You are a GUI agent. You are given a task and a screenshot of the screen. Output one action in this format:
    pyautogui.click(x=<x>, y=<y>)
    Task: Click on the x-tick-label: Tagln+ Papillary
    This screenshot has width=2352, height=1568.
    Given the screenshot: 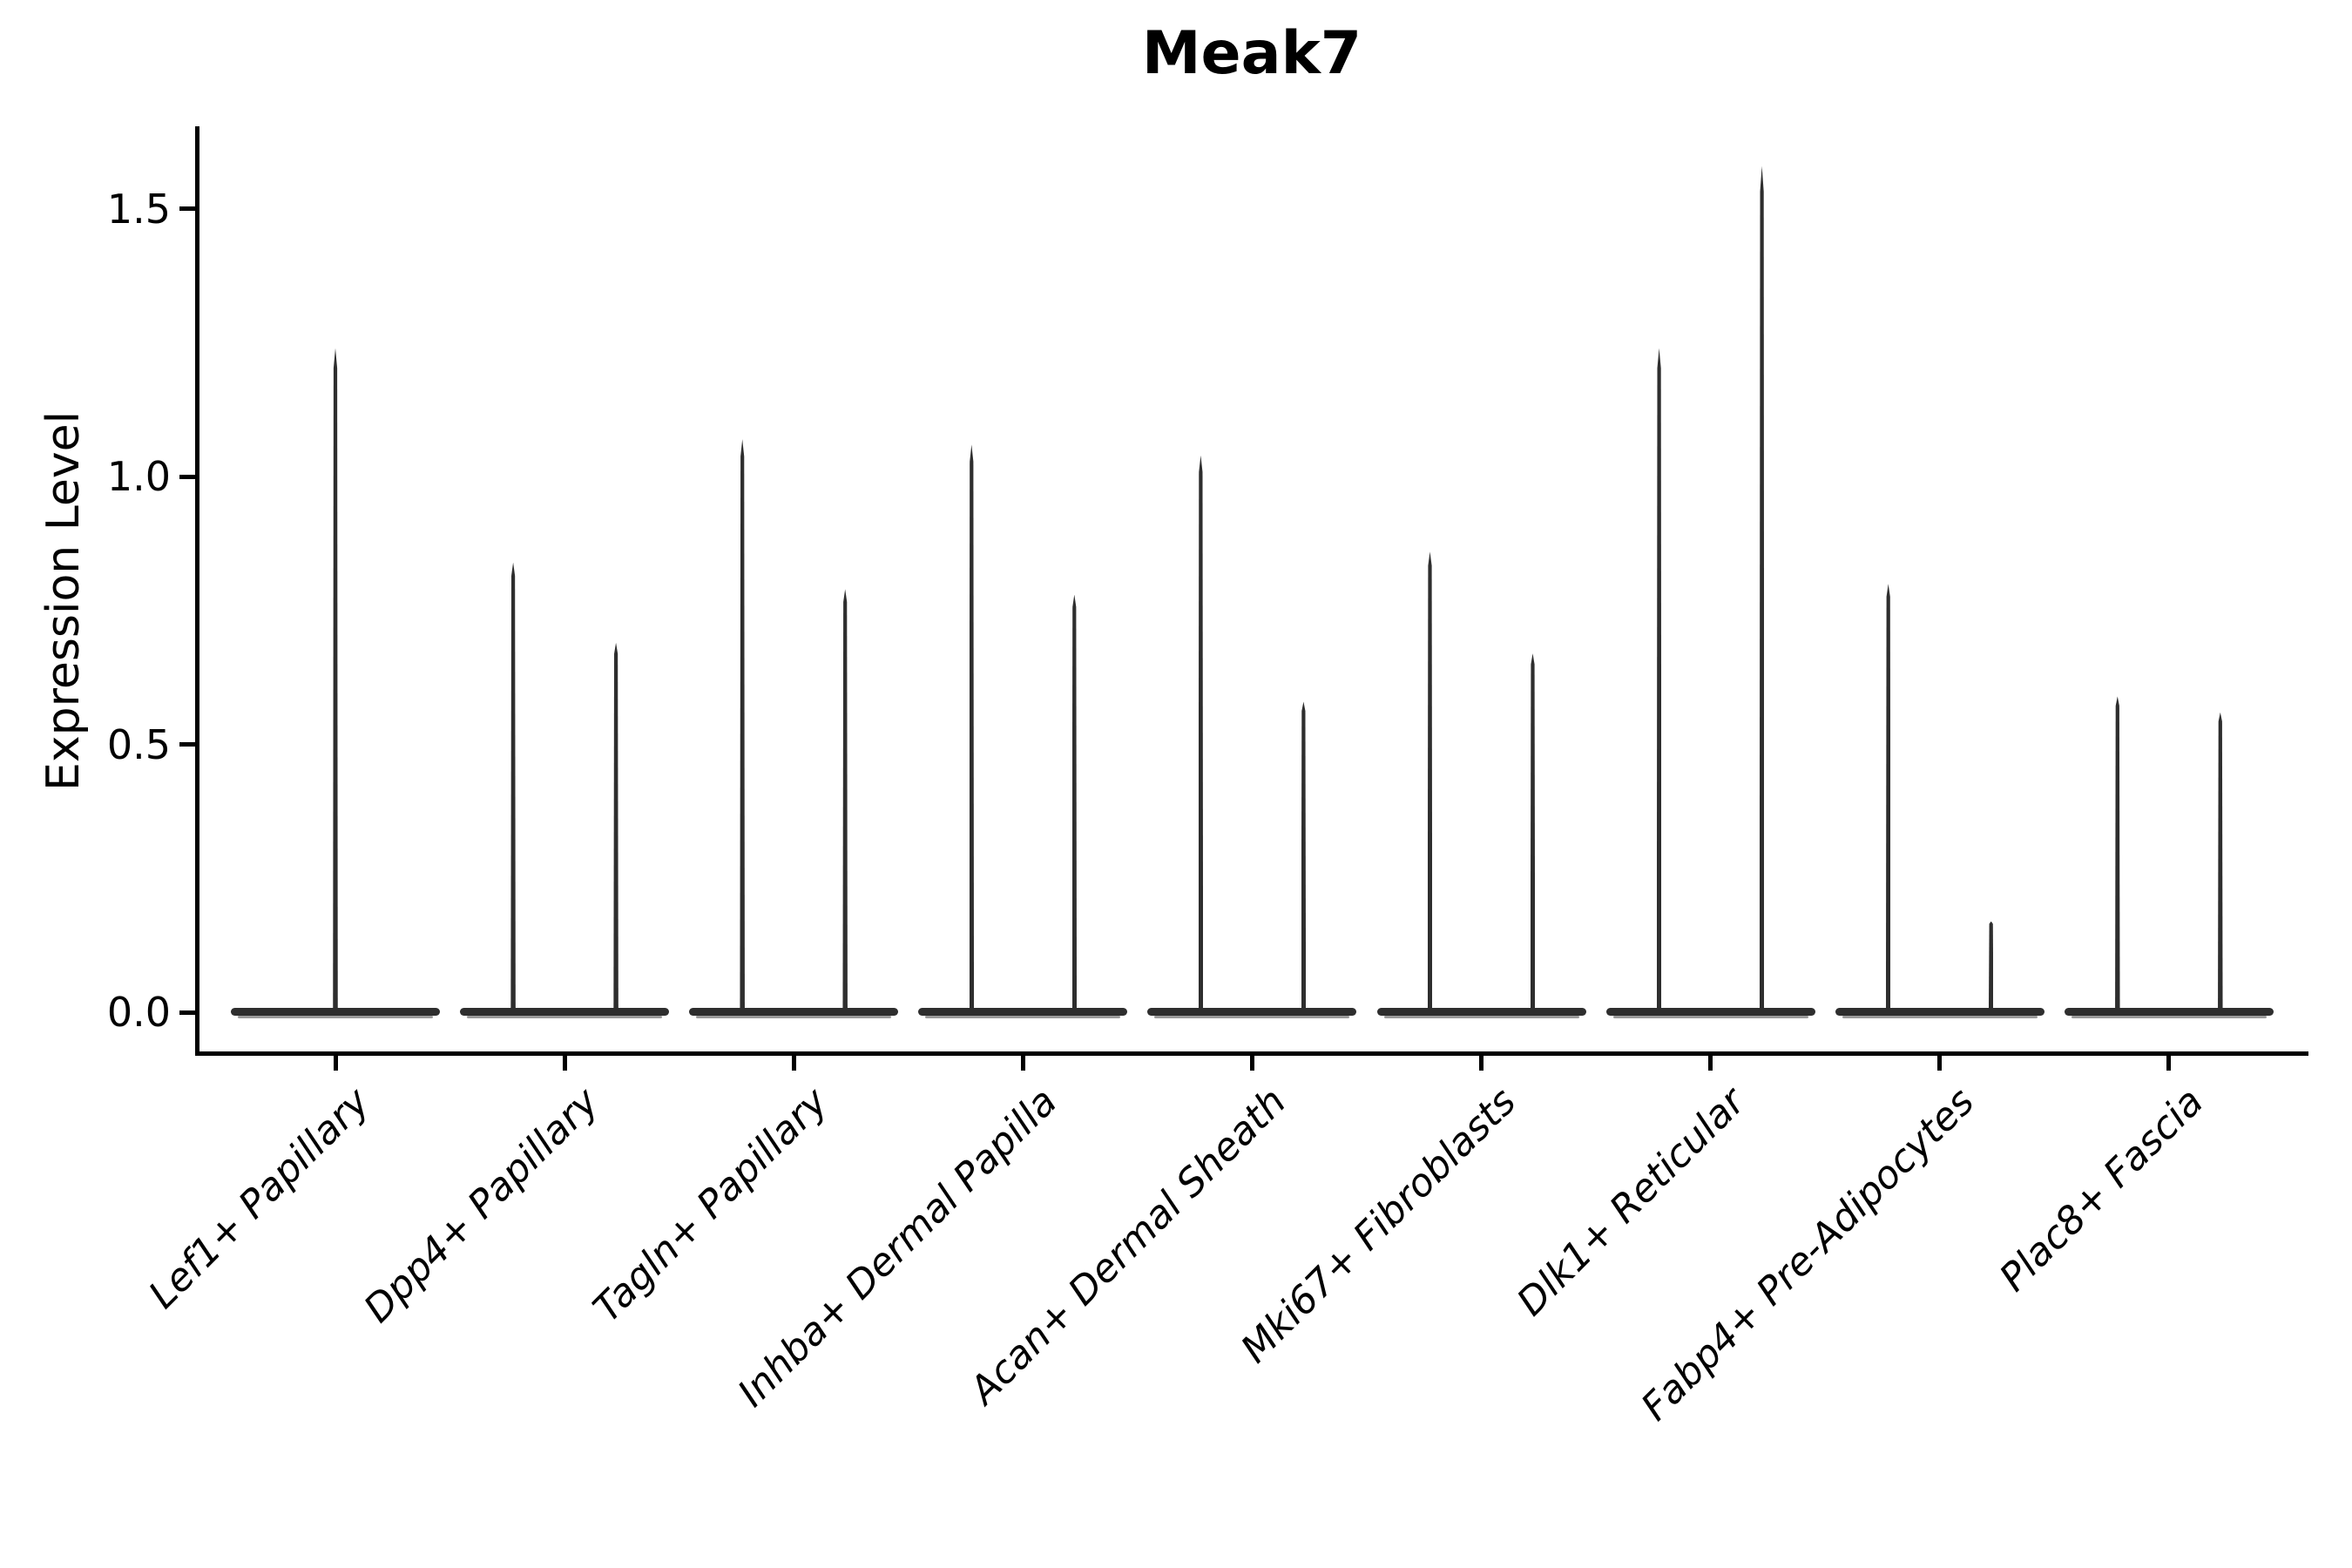 What is the action you would take?
    pyautogui.click(x=711, y=1205)
    